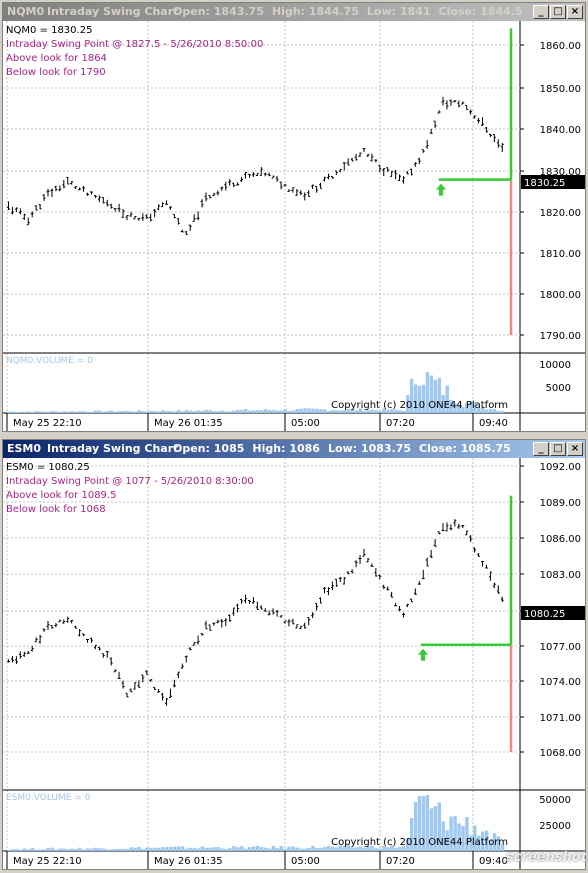 This screenshot has width=588, height=873. I want to click on price-tick-label: 1074.00, so click(560, 682).